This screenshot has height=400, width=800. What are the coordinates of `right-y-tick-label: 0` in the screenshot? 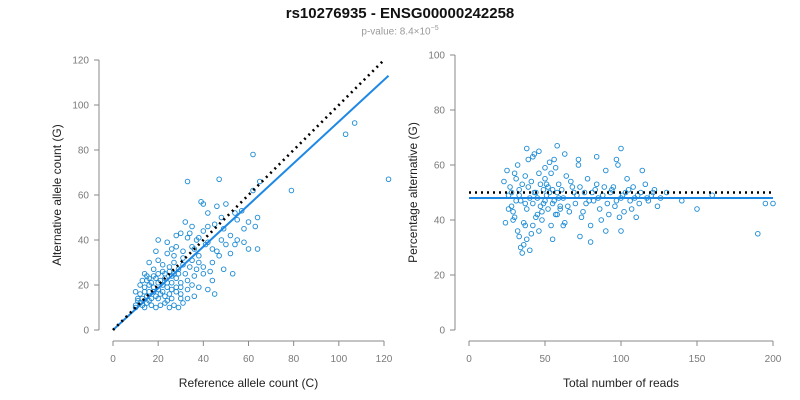 It's located at (442, 331).